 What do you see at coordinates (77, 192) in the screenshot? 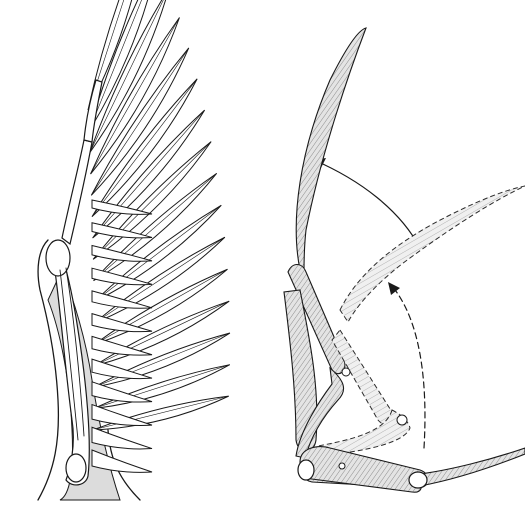
I see `radius-ulna` at bounding box center [77, 192].